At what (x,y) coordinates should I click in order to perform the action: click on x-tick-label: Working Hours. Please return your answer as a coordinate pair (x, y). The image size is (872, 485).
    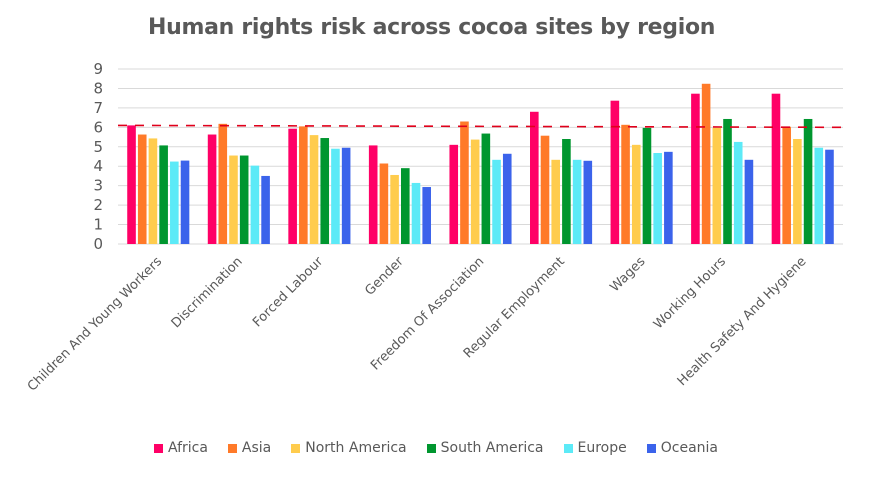
    Looking at the image, I should click on (690, 293).